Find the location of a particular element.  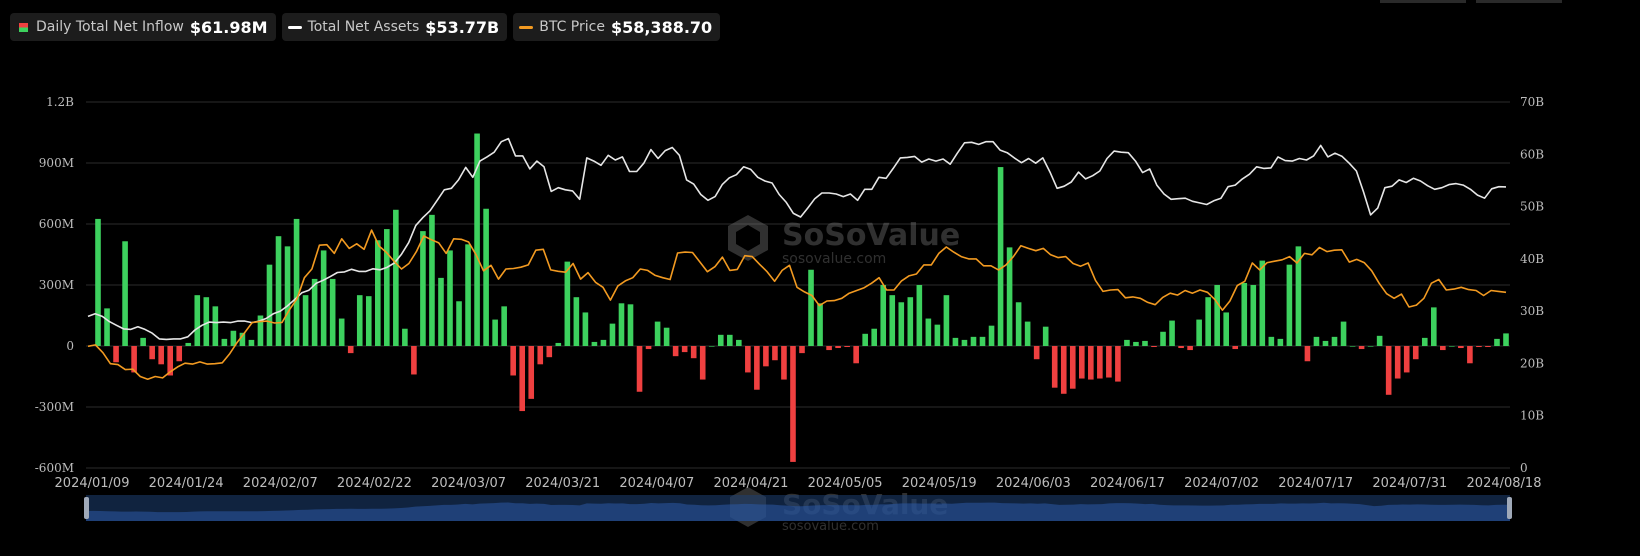

range-navigator is located at coordinates (798, 508).